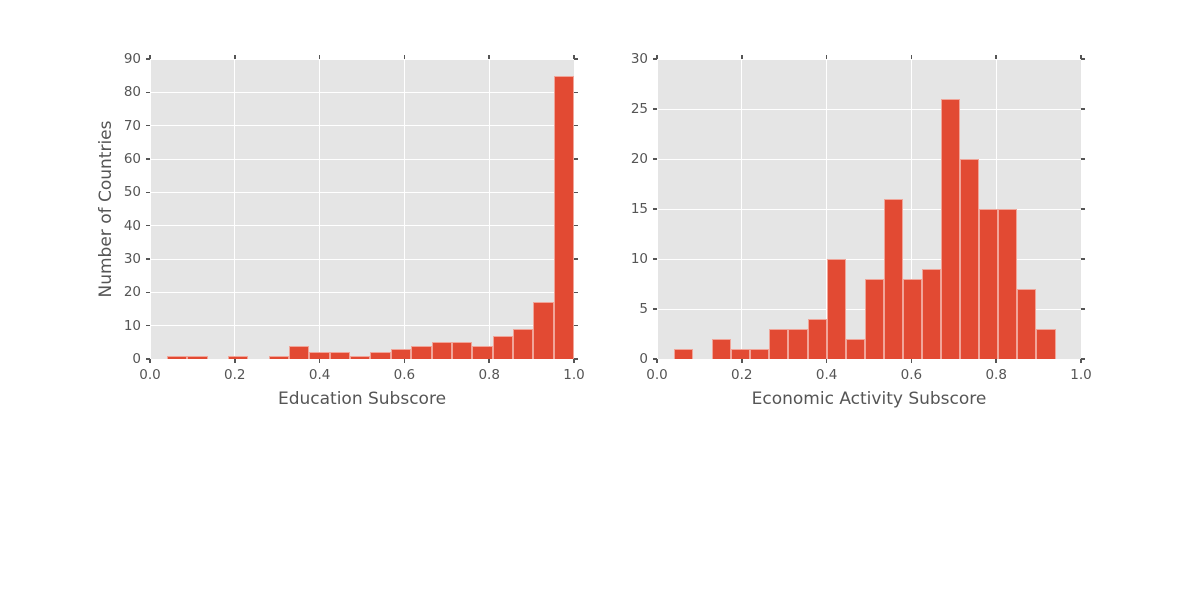 The width and height of the screenshot is (1200, 600). Describe the element at coordinates (574, 375) in the screenshot. I see `x-tick-label: 1.0` at that location.